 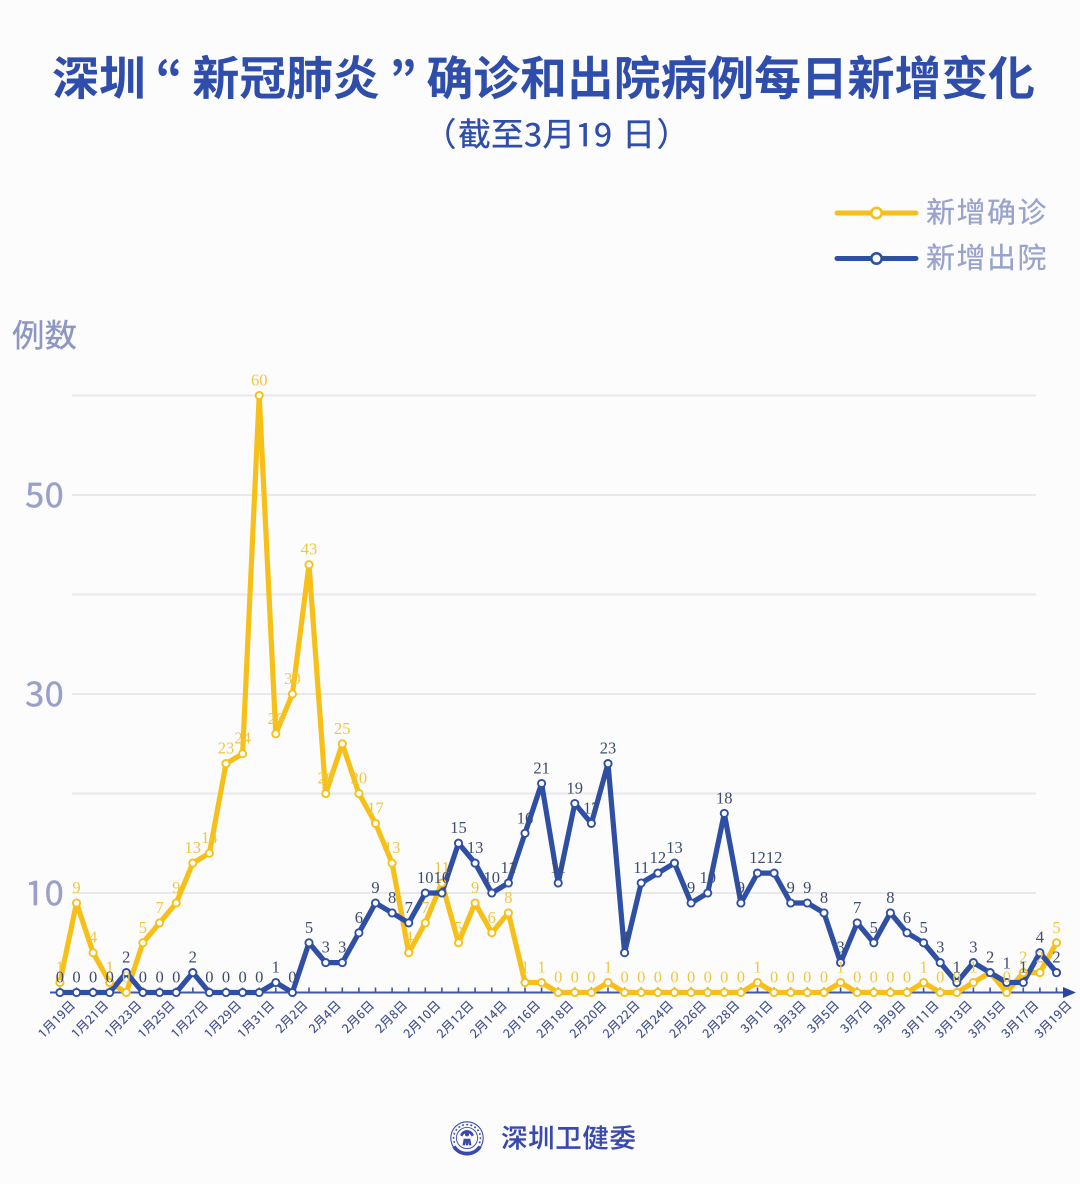 What do you see at coordinates (575, 788) in the screenshot?
I see `svg-text: 19` at bounding box center [575, 788].